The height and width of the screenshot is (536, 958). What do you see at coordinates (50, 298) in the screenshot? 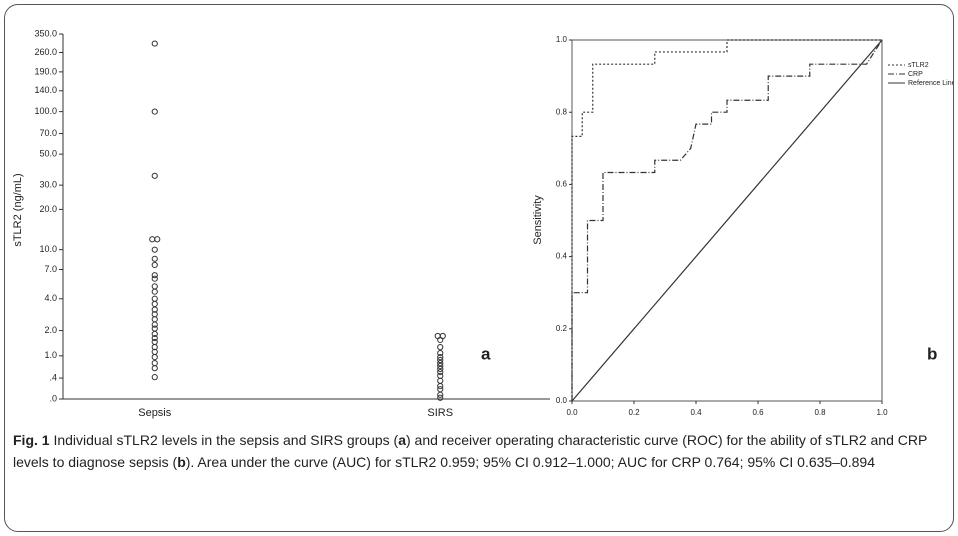
I see `y-tick-label: 4.0` at bounding box center [50, 298].